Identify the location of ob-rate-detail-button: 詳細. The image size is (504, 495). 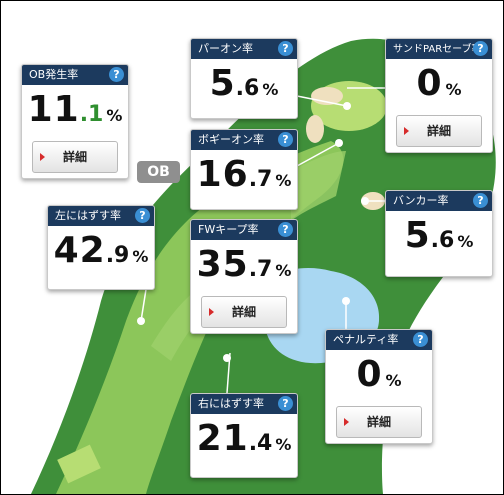
(75, 157).